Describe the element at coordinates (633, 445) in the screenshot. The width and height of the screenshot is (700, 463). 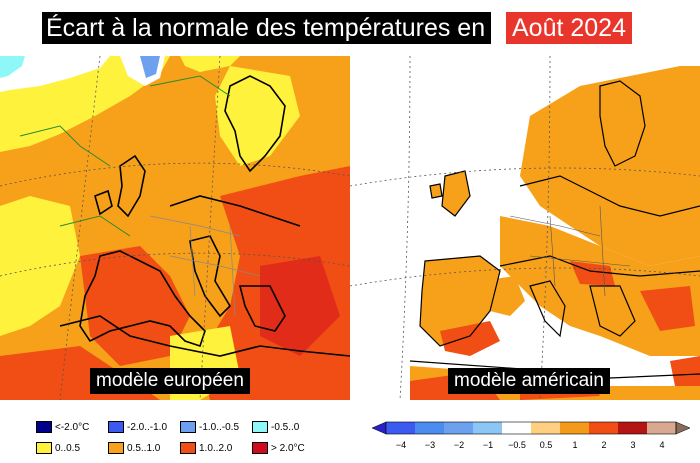
I see `colorbar-tick: 3` at that location.